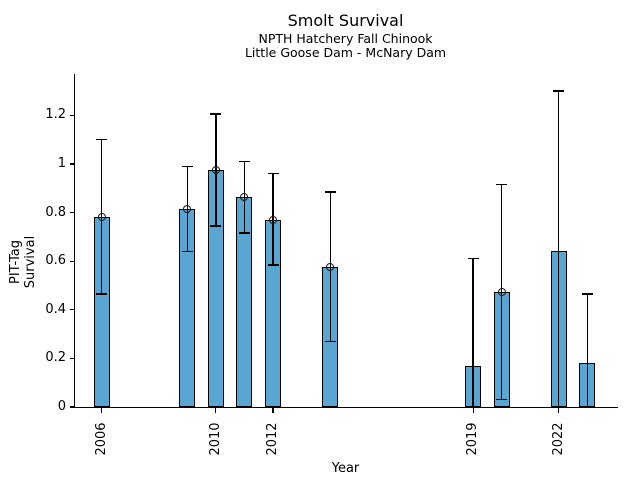 This screenshot has width=640, height=480. I want to click on error-bar-2022, so click(559, 249).